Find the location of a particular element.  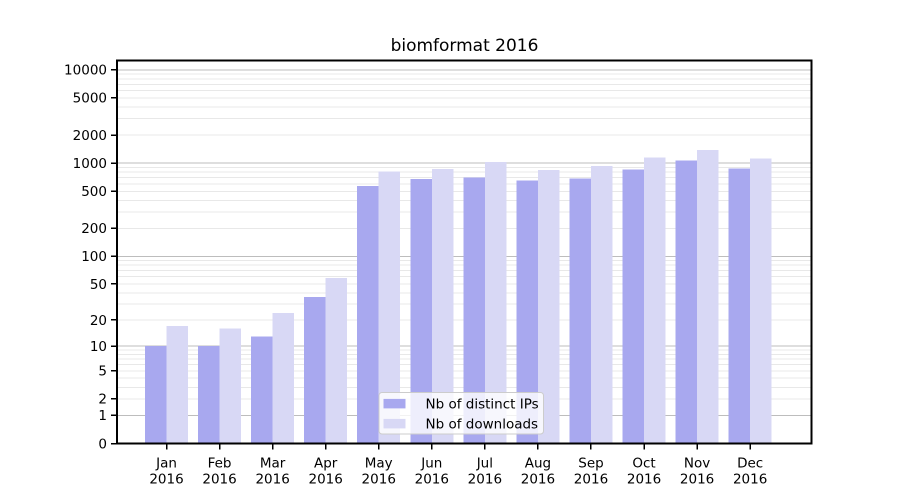

y-tick-label-500: 500 is located at coordinates (94, 192).